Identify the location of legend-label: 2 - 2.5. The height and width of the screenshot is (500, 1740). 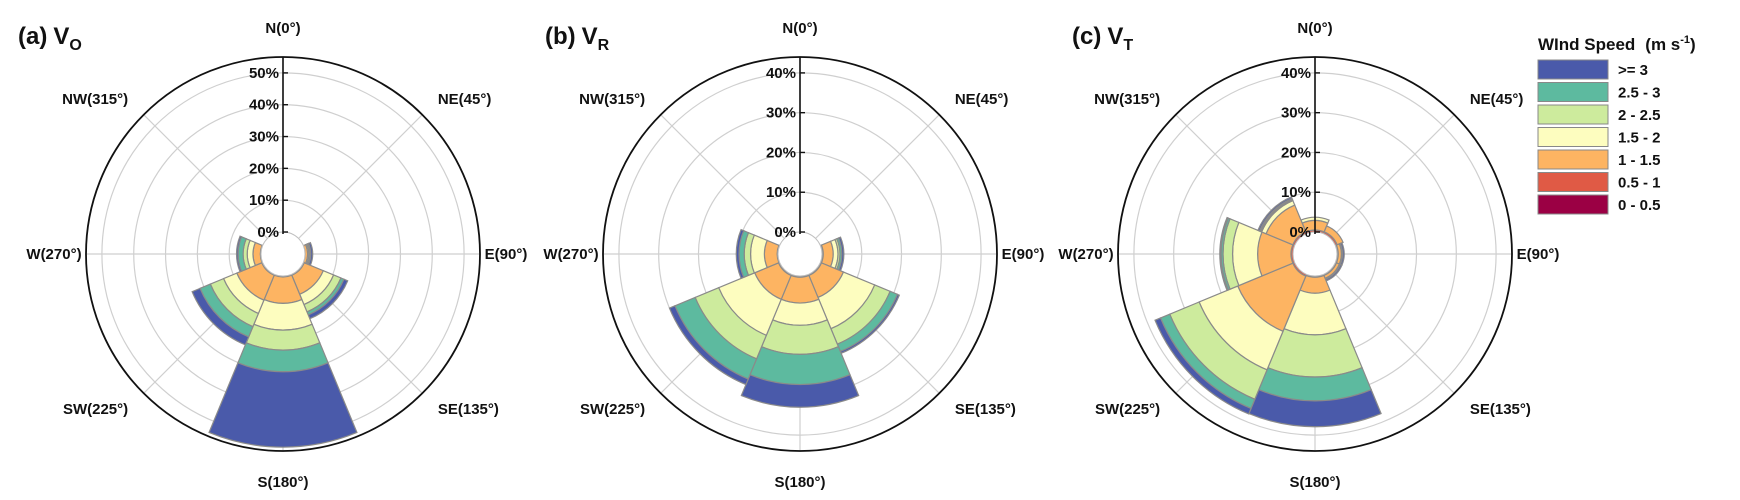
(1639, 115).